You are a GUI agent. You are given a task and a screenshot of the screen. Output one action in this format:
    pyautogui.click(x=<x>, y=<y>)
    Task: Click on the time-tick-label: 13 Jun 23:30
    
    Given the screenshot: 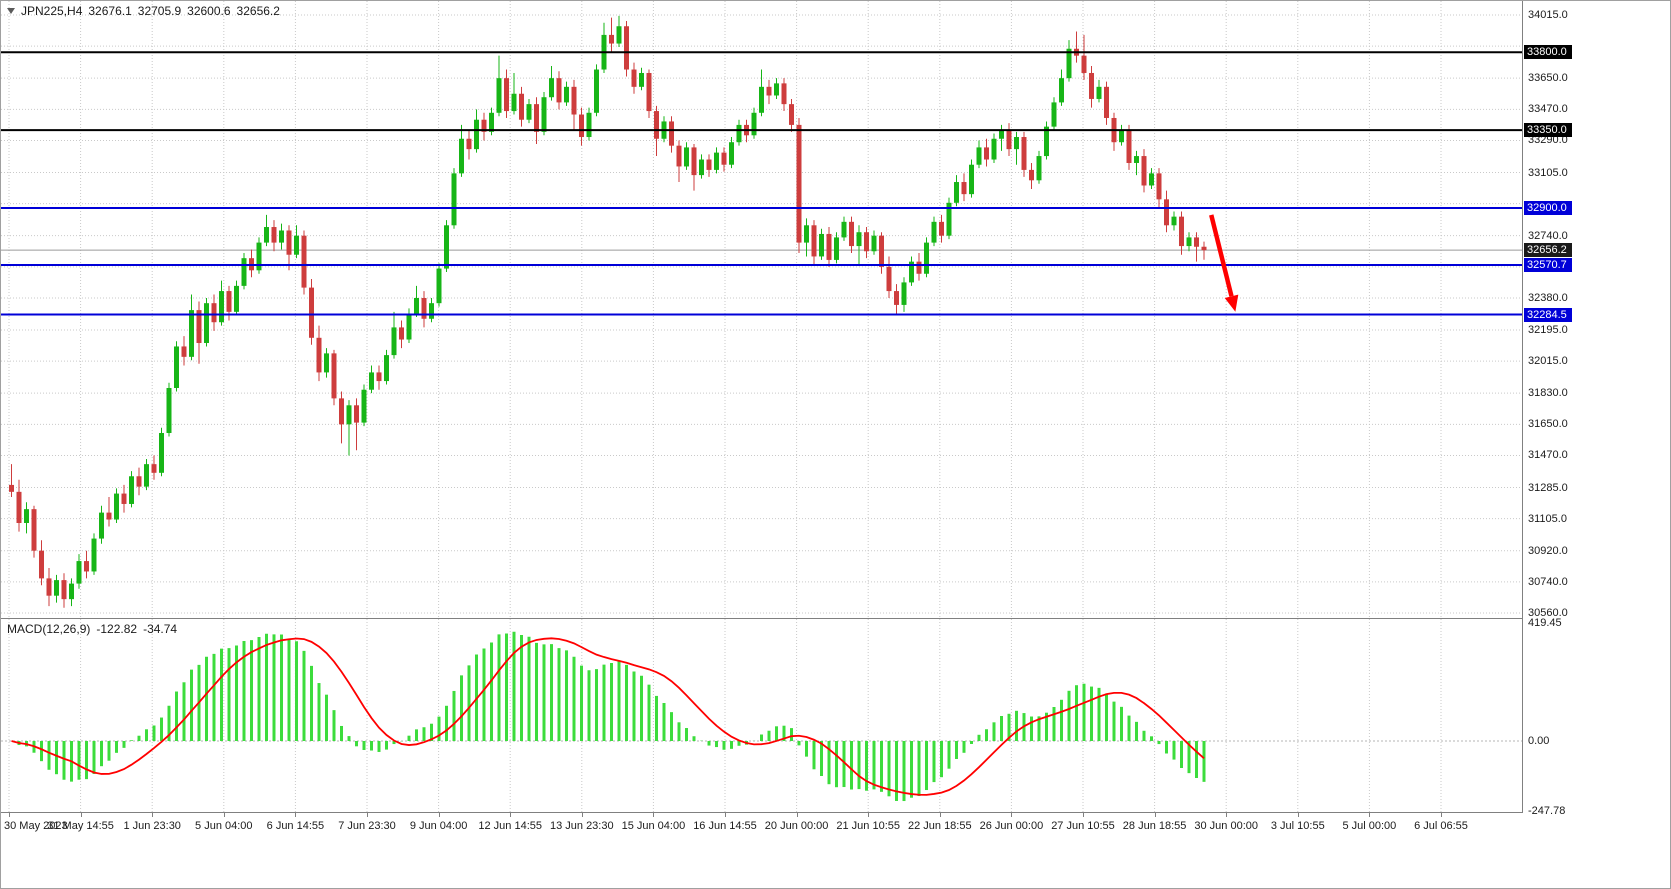 What is the action you would take?
    pyautogui.click(x=581, y=826)
    